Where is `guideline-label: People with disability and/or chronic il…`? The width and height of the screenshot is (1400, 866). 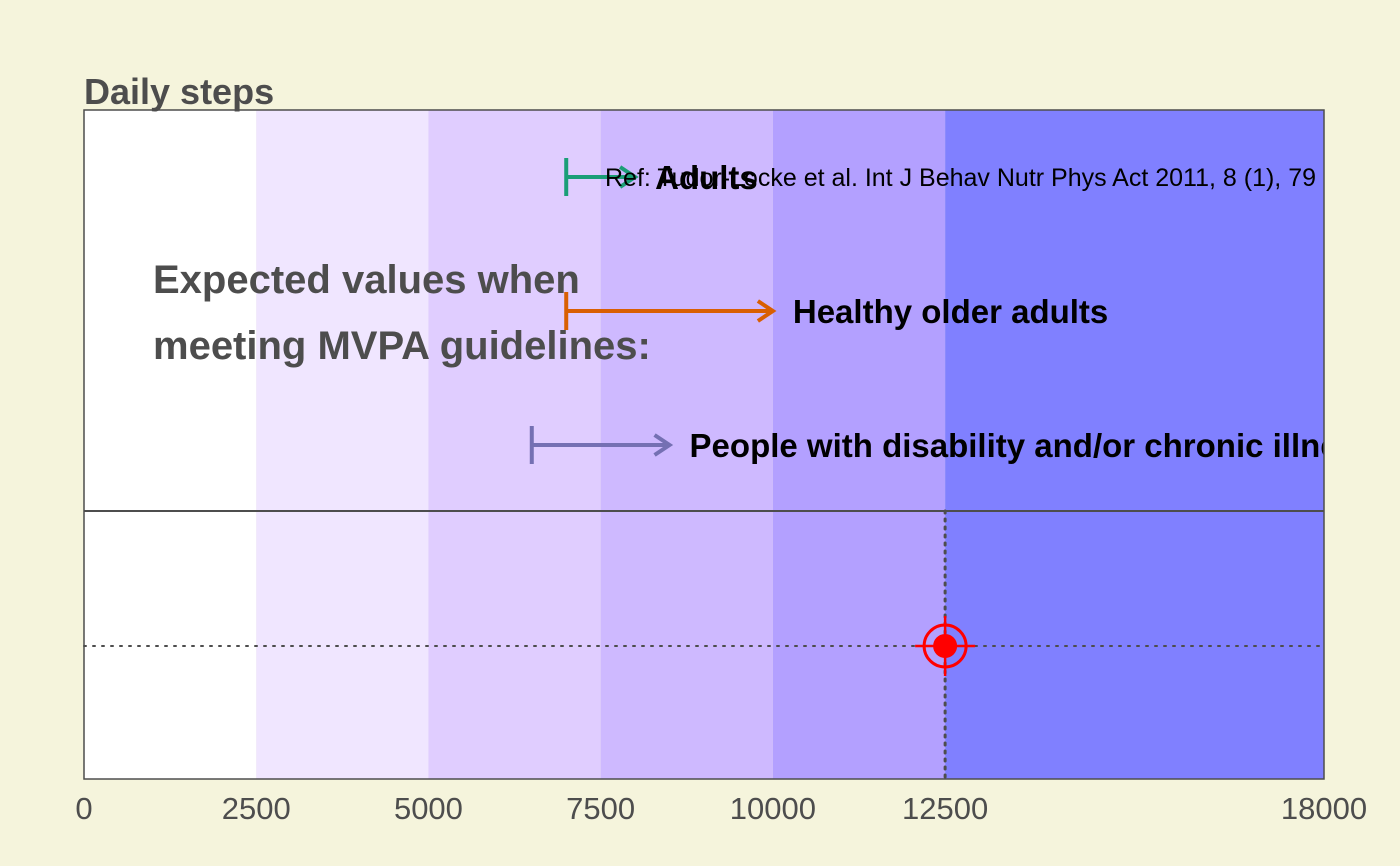 guideline-label: People with disability and/or chronic il… is located at coordinates (1033, 445).